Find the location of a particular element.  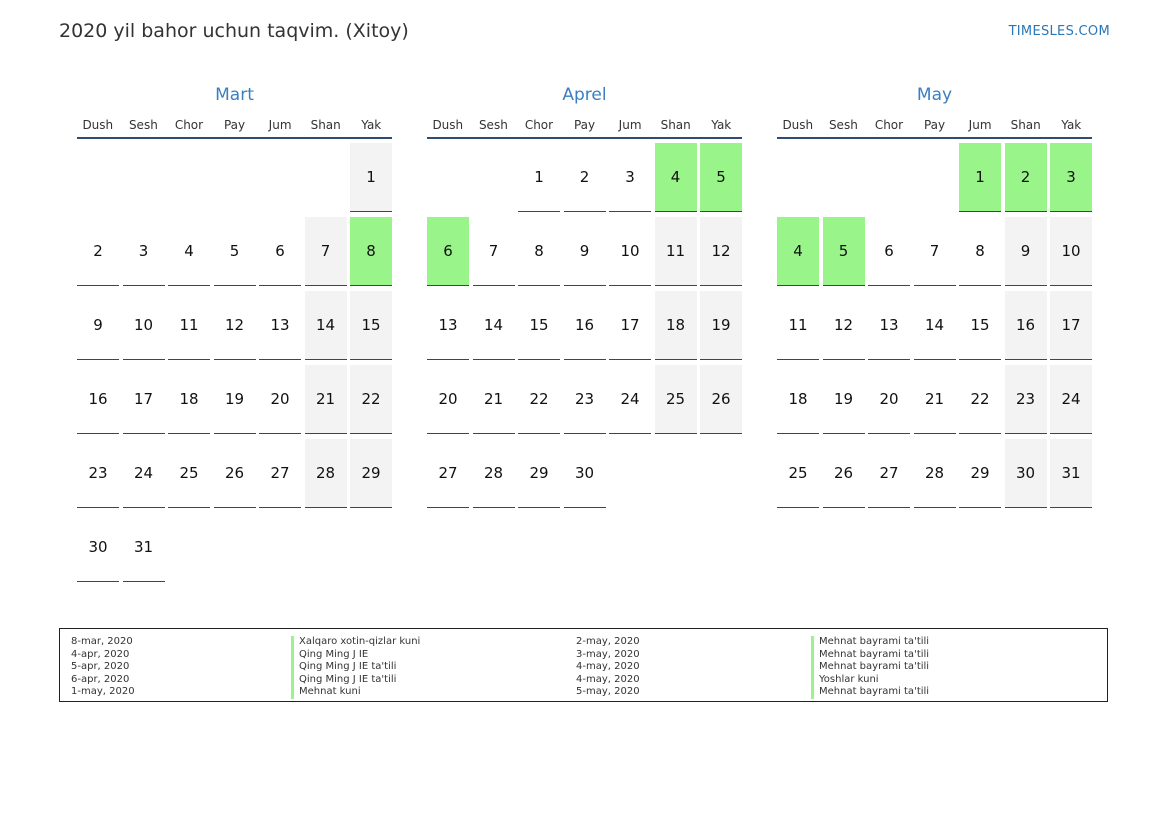

day-cell: 29 is located at coordinates (371, 473).